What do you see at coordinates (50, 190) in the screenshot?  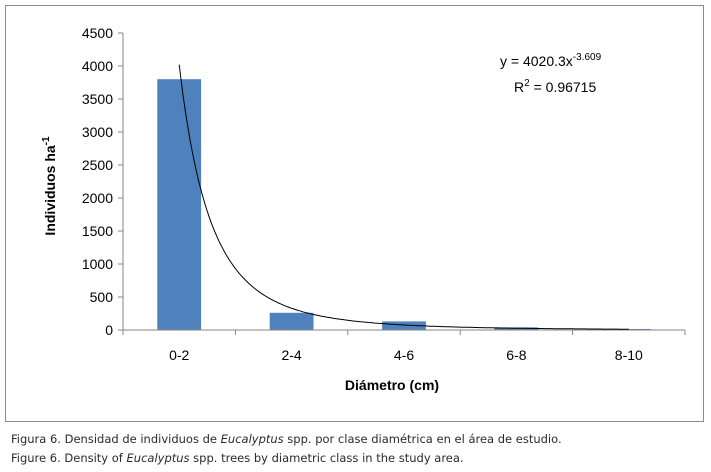 I see `y-axis-title-main: Individuos ha` at bounding box center [50, 190].